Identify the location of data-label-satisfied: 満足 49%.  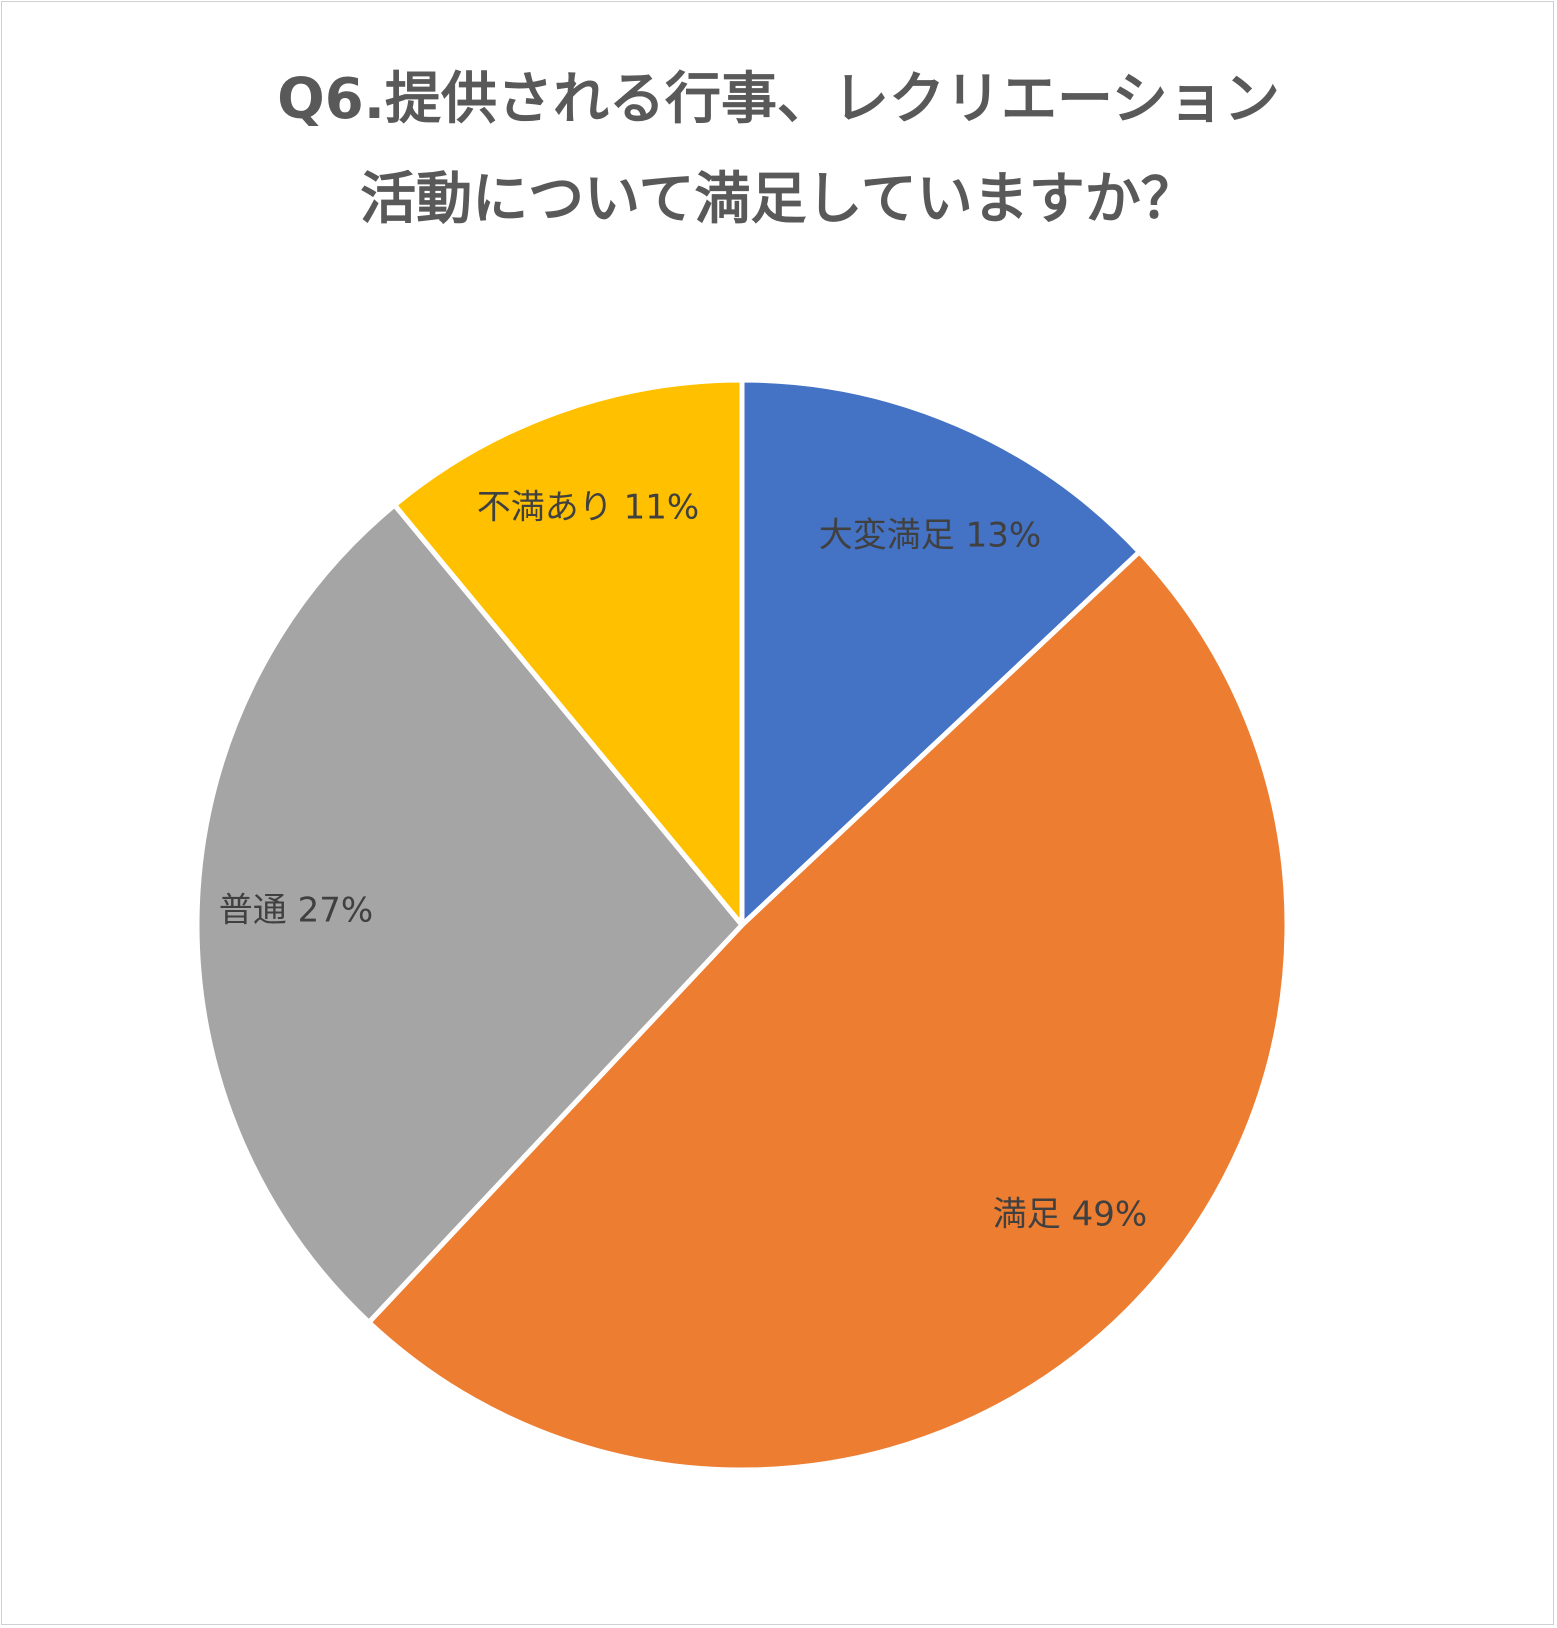
(1070, 1215).